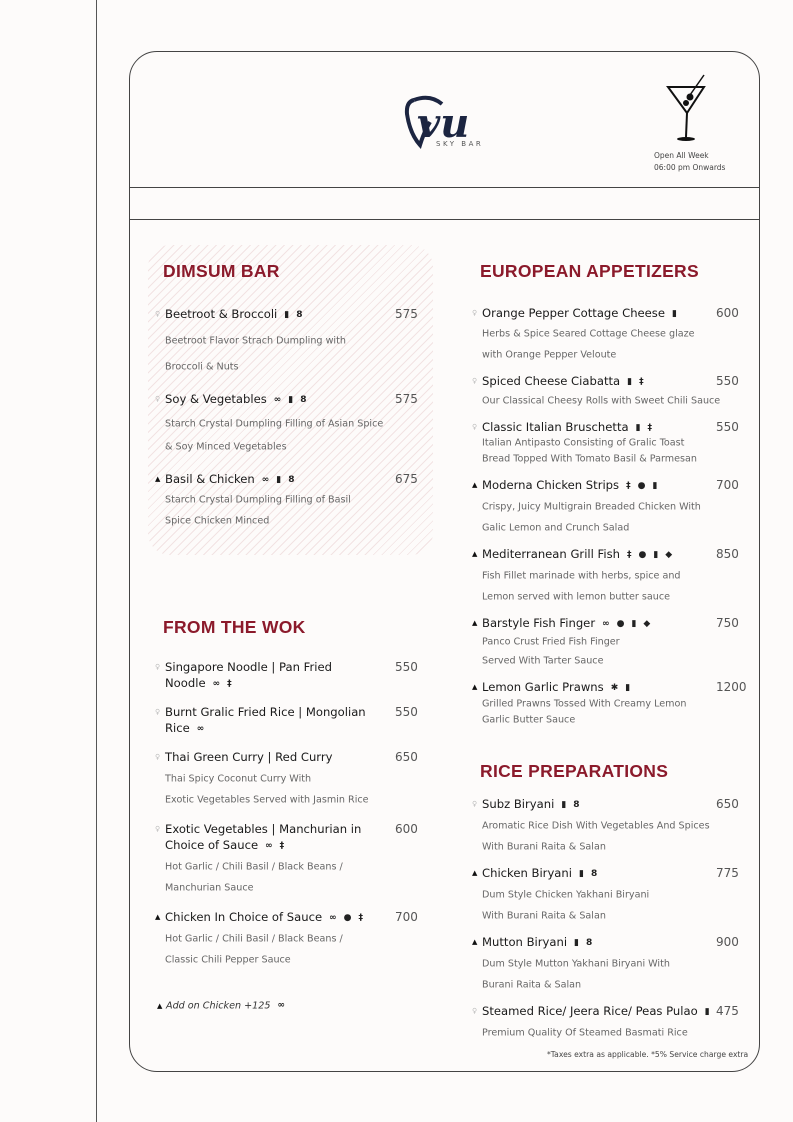 The height and width of the screenshot is (1122, 793). I want to click on menu-item-price: 1200, so click(731, 687).